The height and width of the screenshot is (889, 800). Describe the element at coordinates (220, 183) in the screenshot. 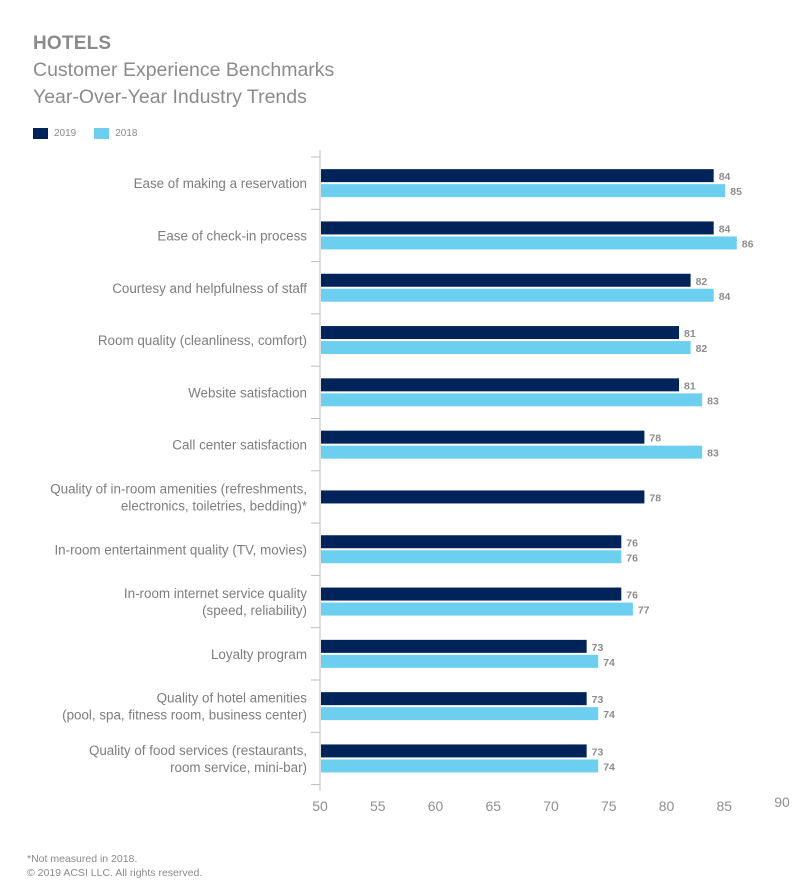

I see `category-label: Ease of making a reservation` at that location.